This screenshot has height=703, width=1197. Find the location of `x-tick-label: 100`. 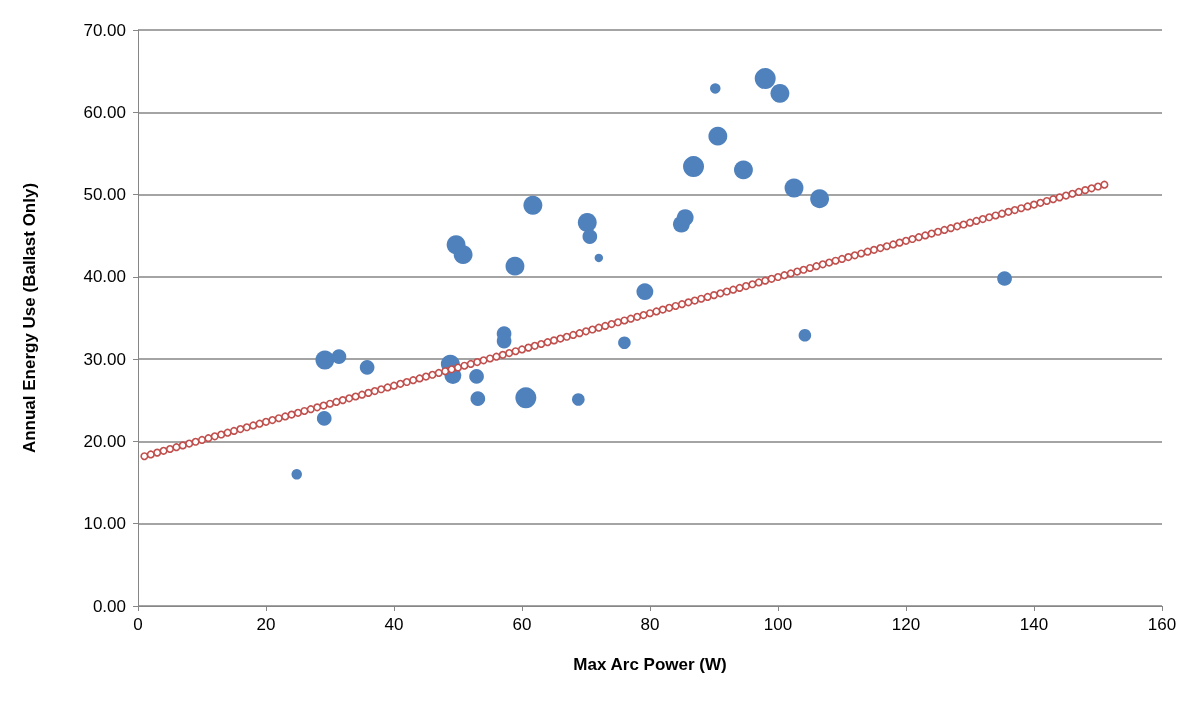

x-tick-label: 100 is located at coordinates (778, 624).